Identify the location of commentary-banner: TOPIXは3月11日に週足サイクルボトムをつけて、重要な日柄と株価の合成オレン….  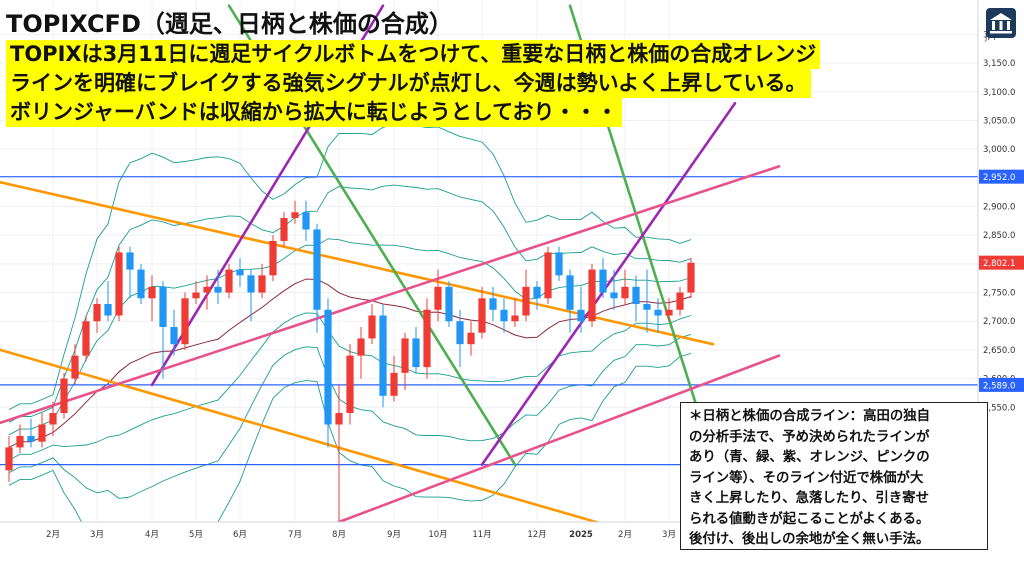
(501, 83).